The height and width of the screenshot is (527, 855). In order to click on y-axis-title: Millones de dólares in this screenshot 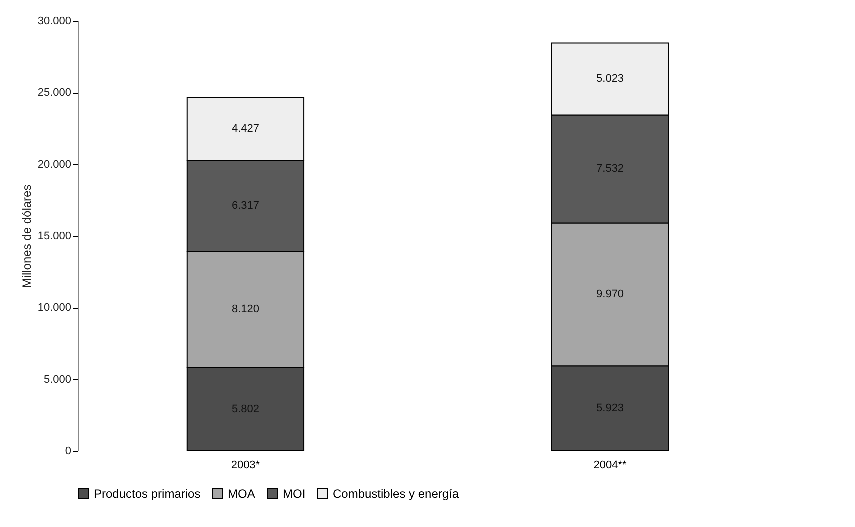, I will do `click(27, 236)`.